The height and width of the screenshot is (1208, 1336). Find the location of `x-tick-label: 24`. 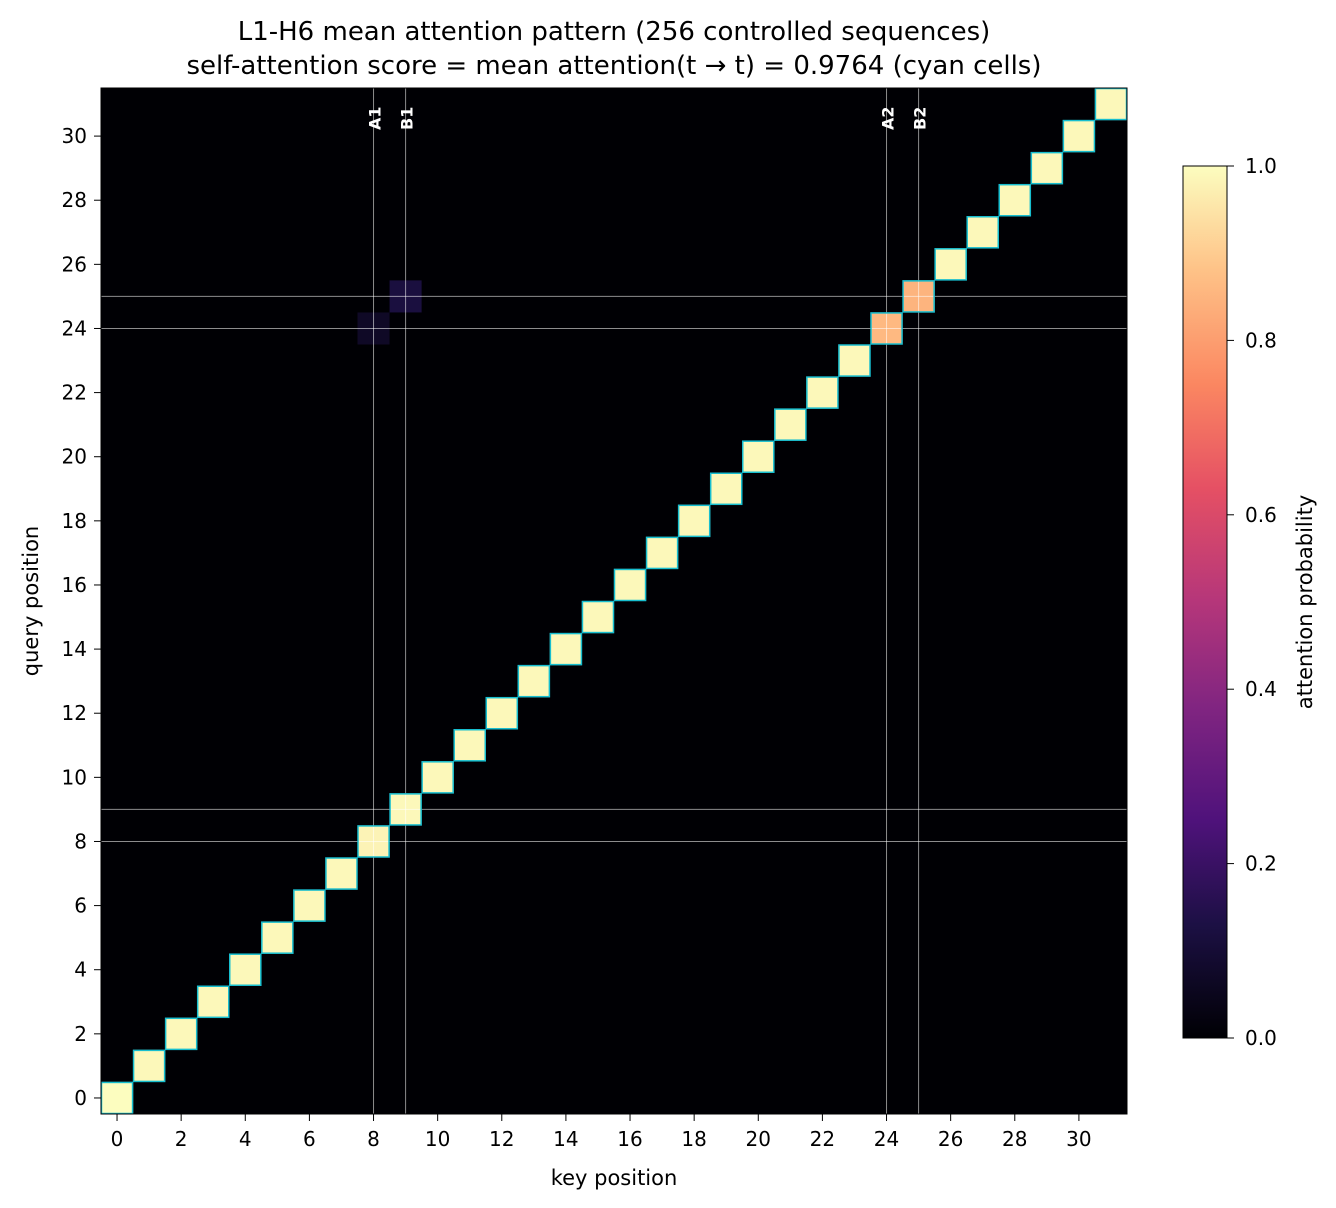

x-tick-label: 24 is located at coordinates (886, 1139).